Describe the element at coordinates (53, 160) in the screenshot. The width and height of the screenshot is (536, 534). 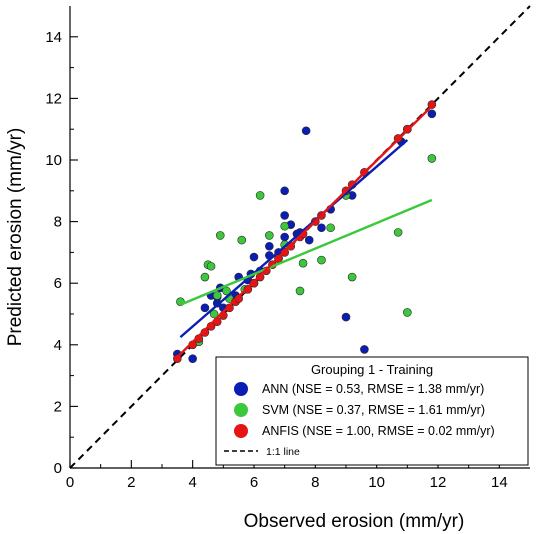
I see `y-tick-label: 10` at that location.